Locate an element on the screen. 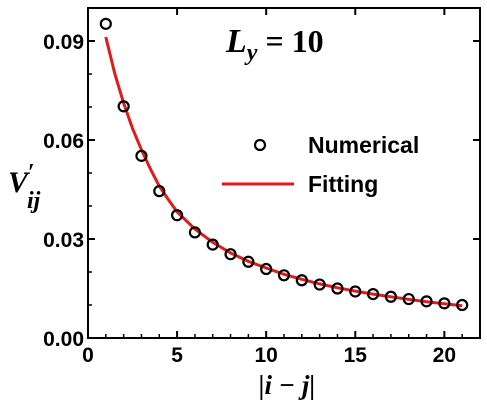  y-axis-title-subscript: ij is located at coordinates (34, 201).